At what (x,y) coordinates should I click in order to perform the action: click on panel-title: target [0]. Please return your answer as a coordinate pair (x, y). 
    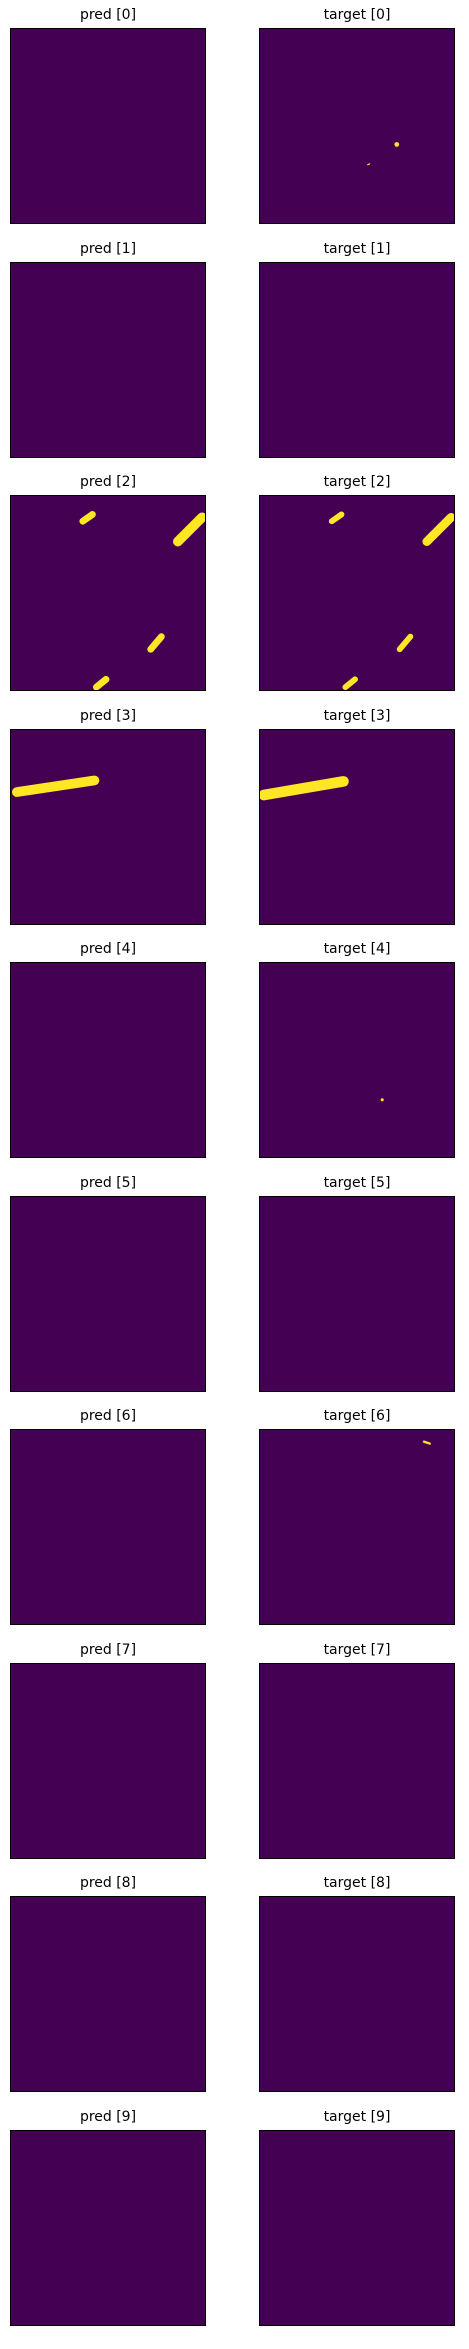
    Looking at the image, I should click on (357, 15).